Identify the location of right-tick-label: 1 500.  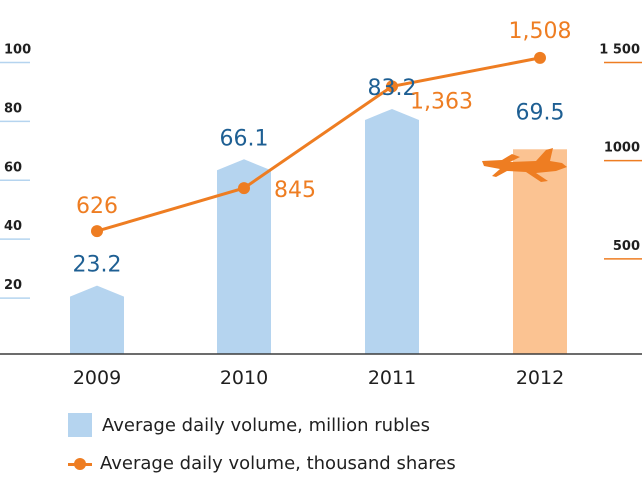
(619, 49).